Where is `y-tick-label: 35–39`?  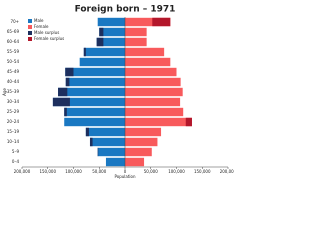 y-tick-label: 35–39 is located at coordinates (13, 91).